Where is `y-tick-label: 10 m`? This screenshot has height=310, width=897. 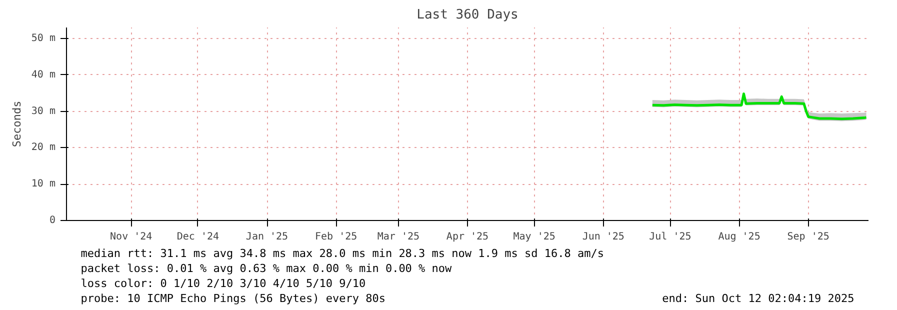
y-tick-label: 10 m is located at coordinates (43, 184).